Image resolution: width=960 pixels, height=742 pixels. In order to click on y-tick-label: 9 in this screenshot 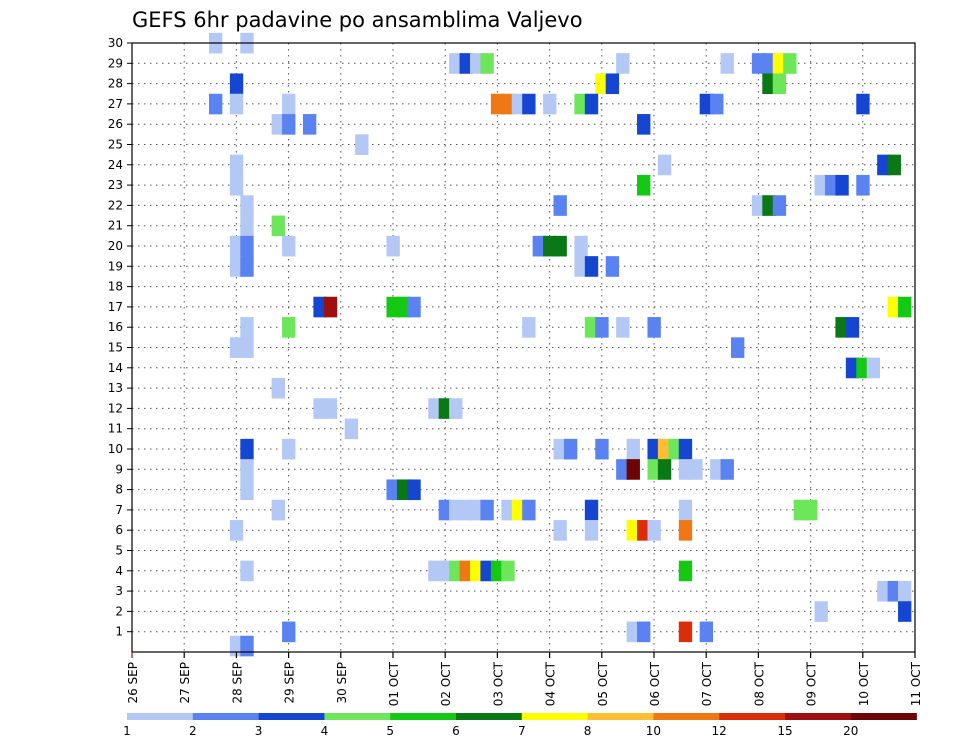, I will do `click(119, 469)`.